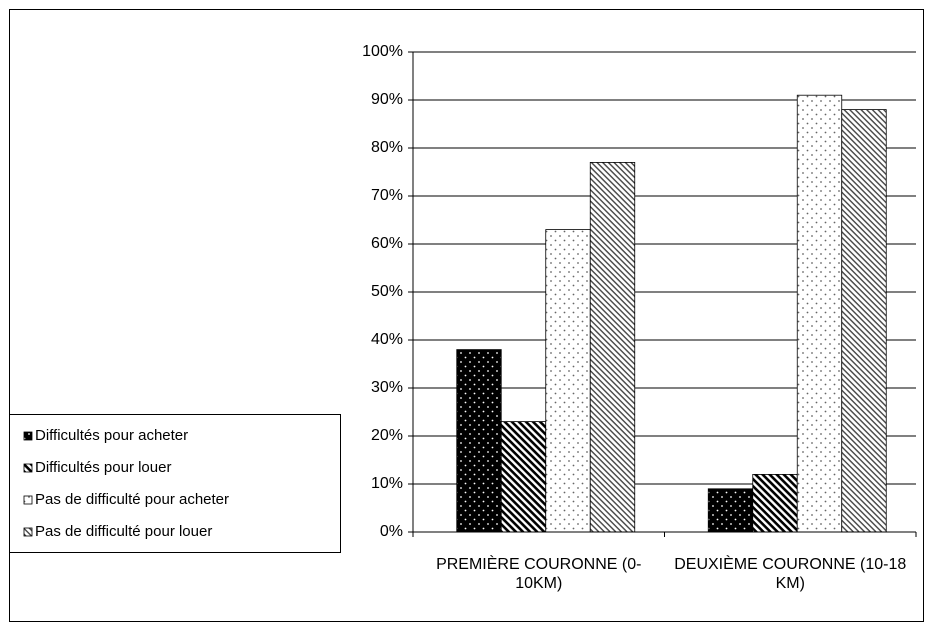  What do you see at coordinates (111, 435) in the screenshot?
I see `legend-label: Difficultés pour acheter` at bounding box center [111, 435].